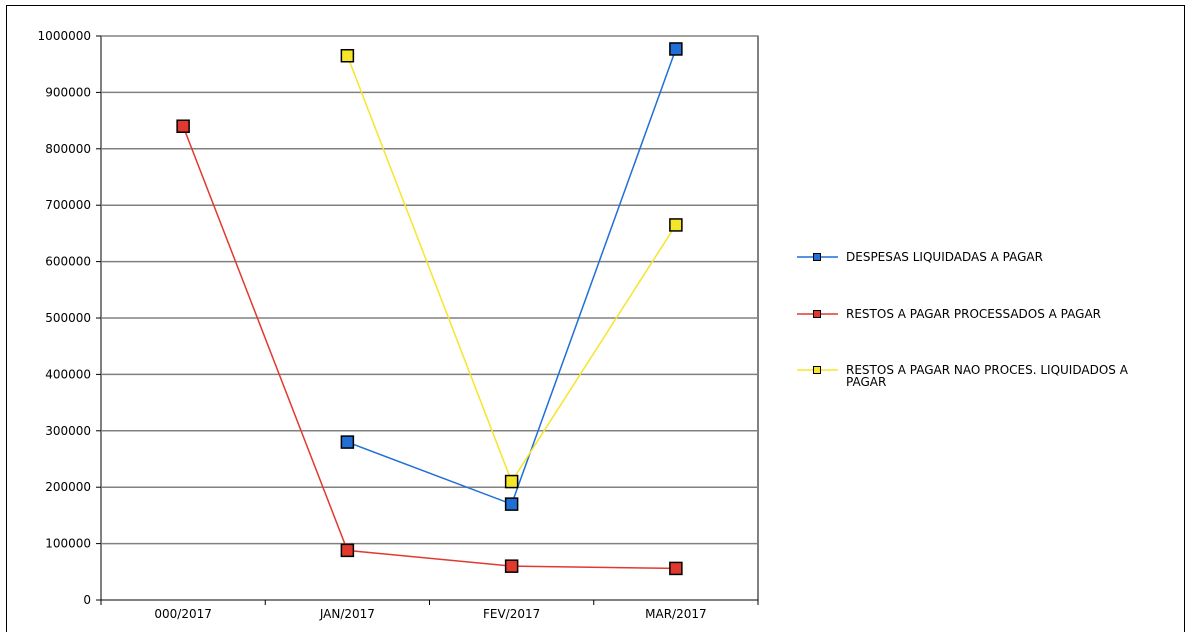 This screenshot has height=632, width=1192. Describe the element at coordinates (347, 614) in the screenshot. I see `x-tick-label: JAN/2017` at that location.